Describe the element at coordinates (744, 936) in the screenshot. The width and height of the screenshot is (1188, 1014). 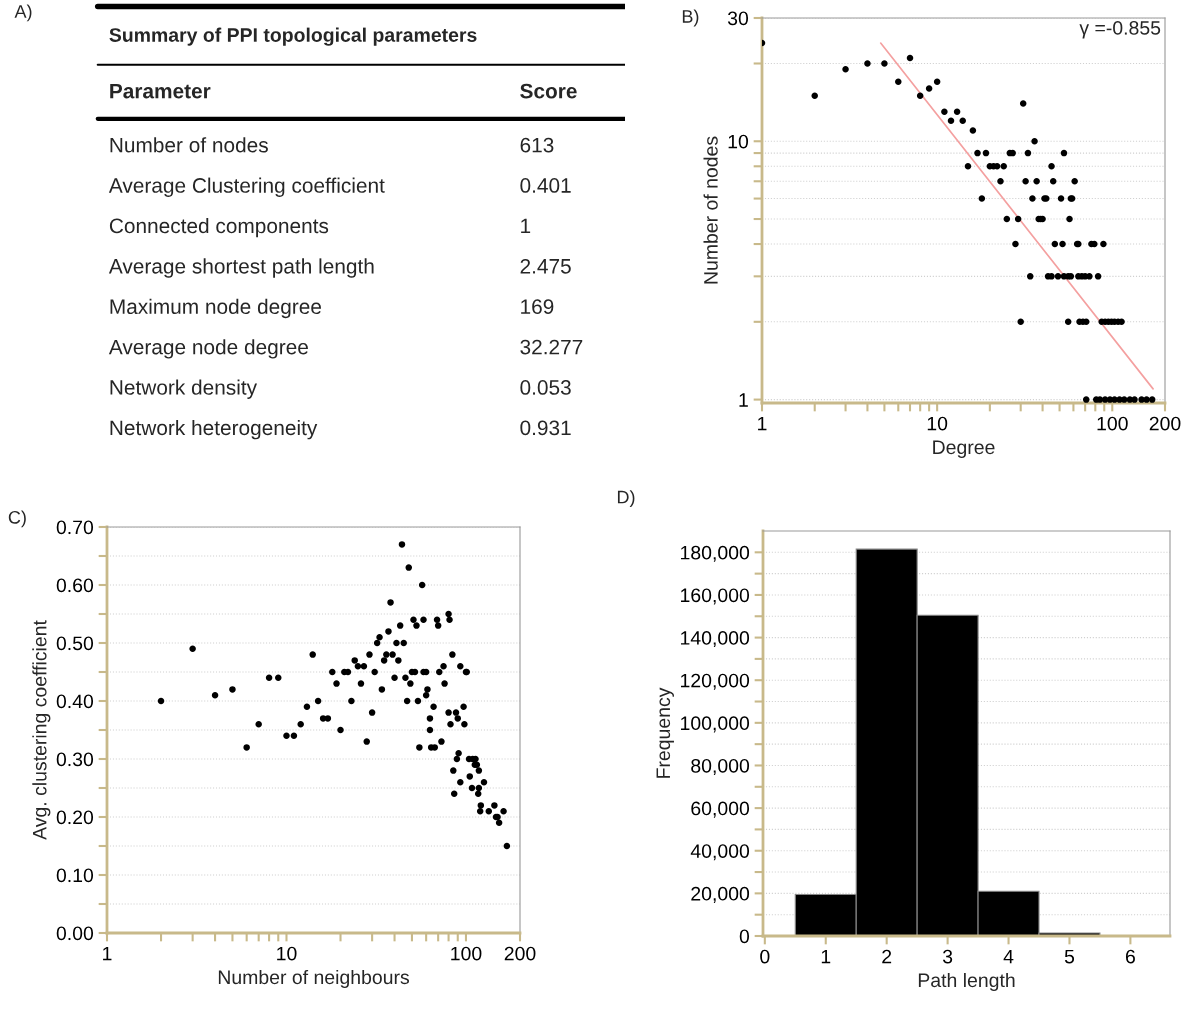
I see `y-tick-label: 0` at that location.